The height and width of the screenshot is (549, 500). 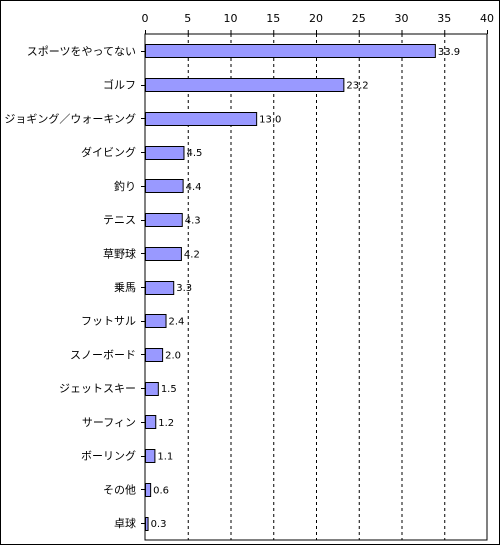 I want to click on category-label: ゴルフ, so click(x=119, y=85).